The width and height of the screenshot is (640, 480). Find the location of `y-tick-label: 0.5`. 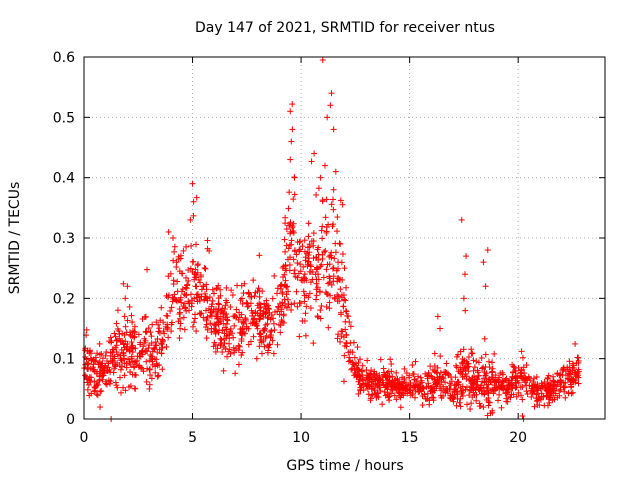

y-tick-label: 0.5 is located at coordinates (64, 118).